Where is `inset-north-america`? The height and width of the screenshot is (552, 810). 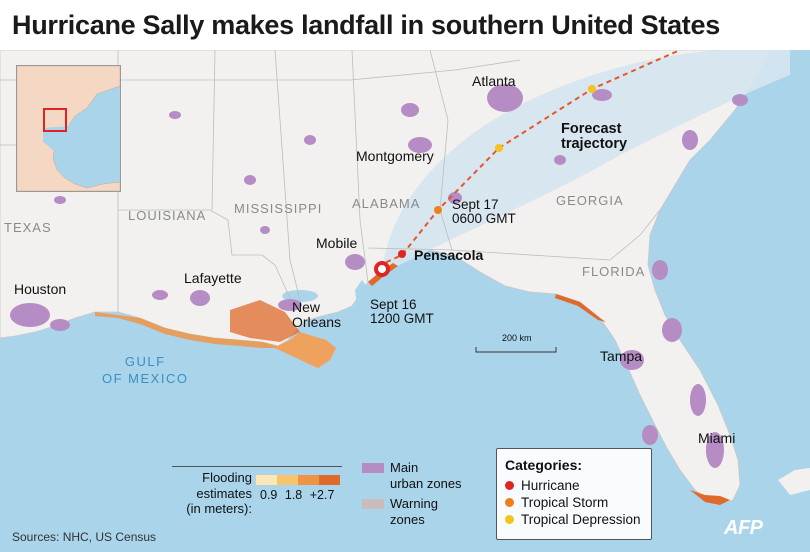
inset-north-america is located at coordinates (68, 128).